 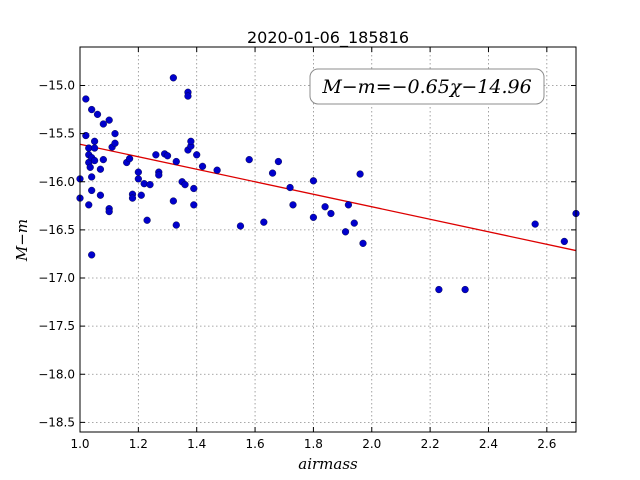 I want to click on y-tick-label: −17.0, so click(x=56, y=278).